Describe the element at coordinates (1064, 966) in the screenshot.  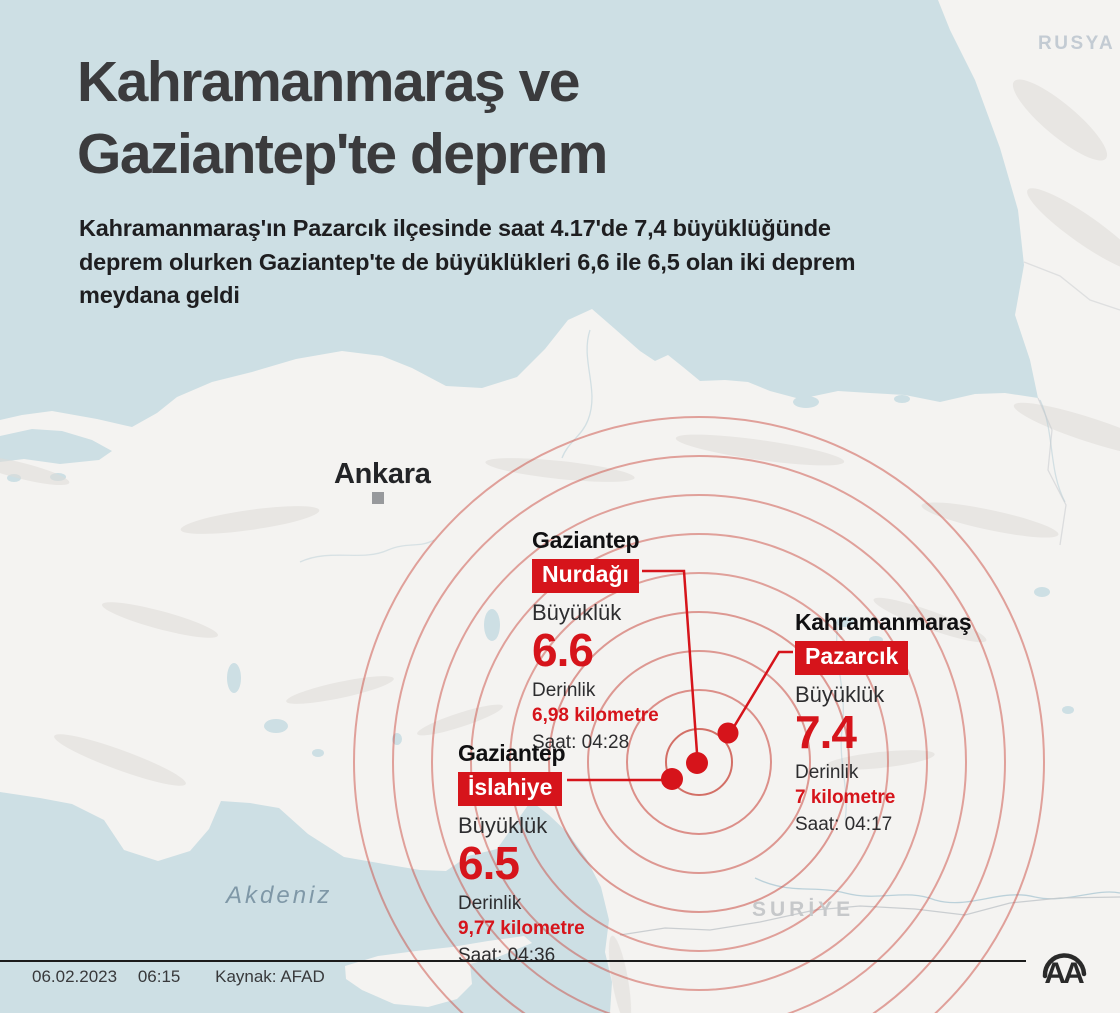
I see `aa-logo-arc` at that location.